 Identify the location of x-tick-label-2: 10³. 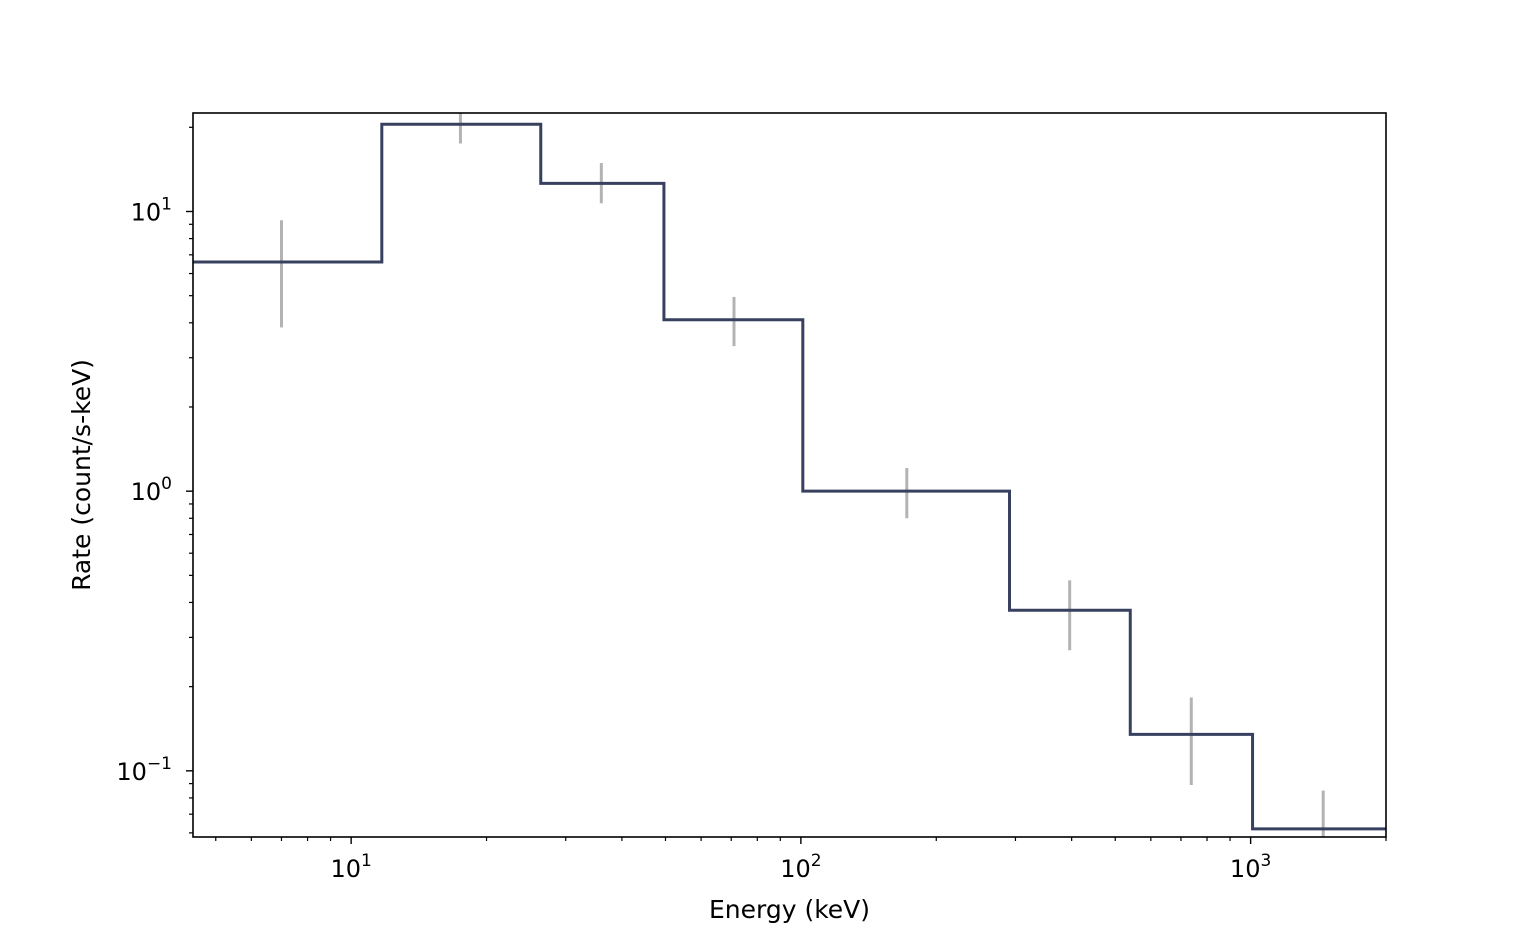
(1250, 867).